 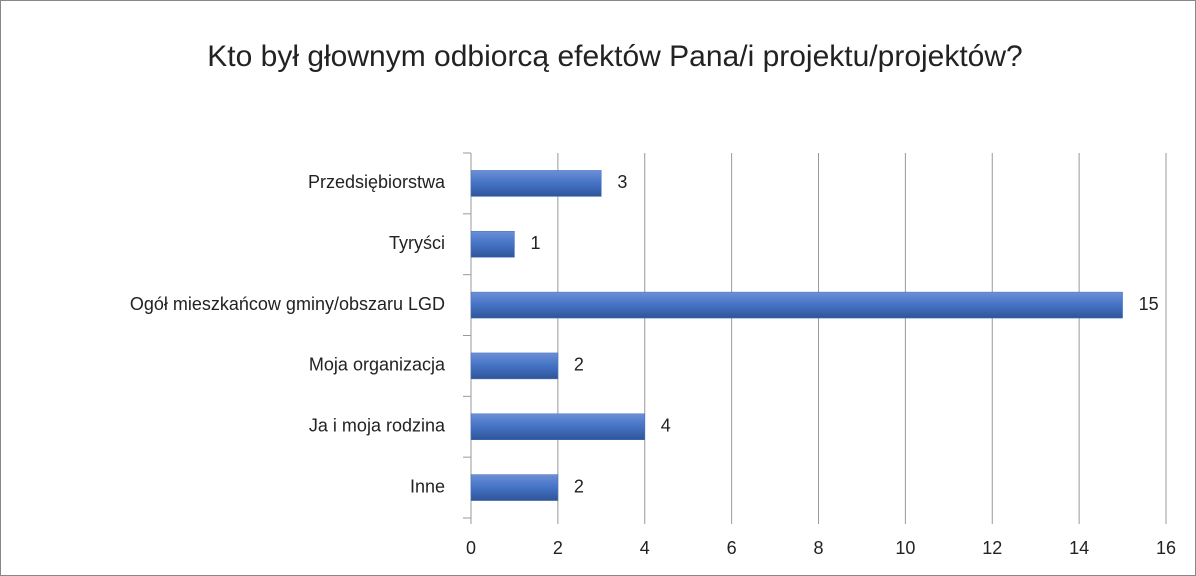 I want to click on data-label: 4, so click(x=666, y=426).